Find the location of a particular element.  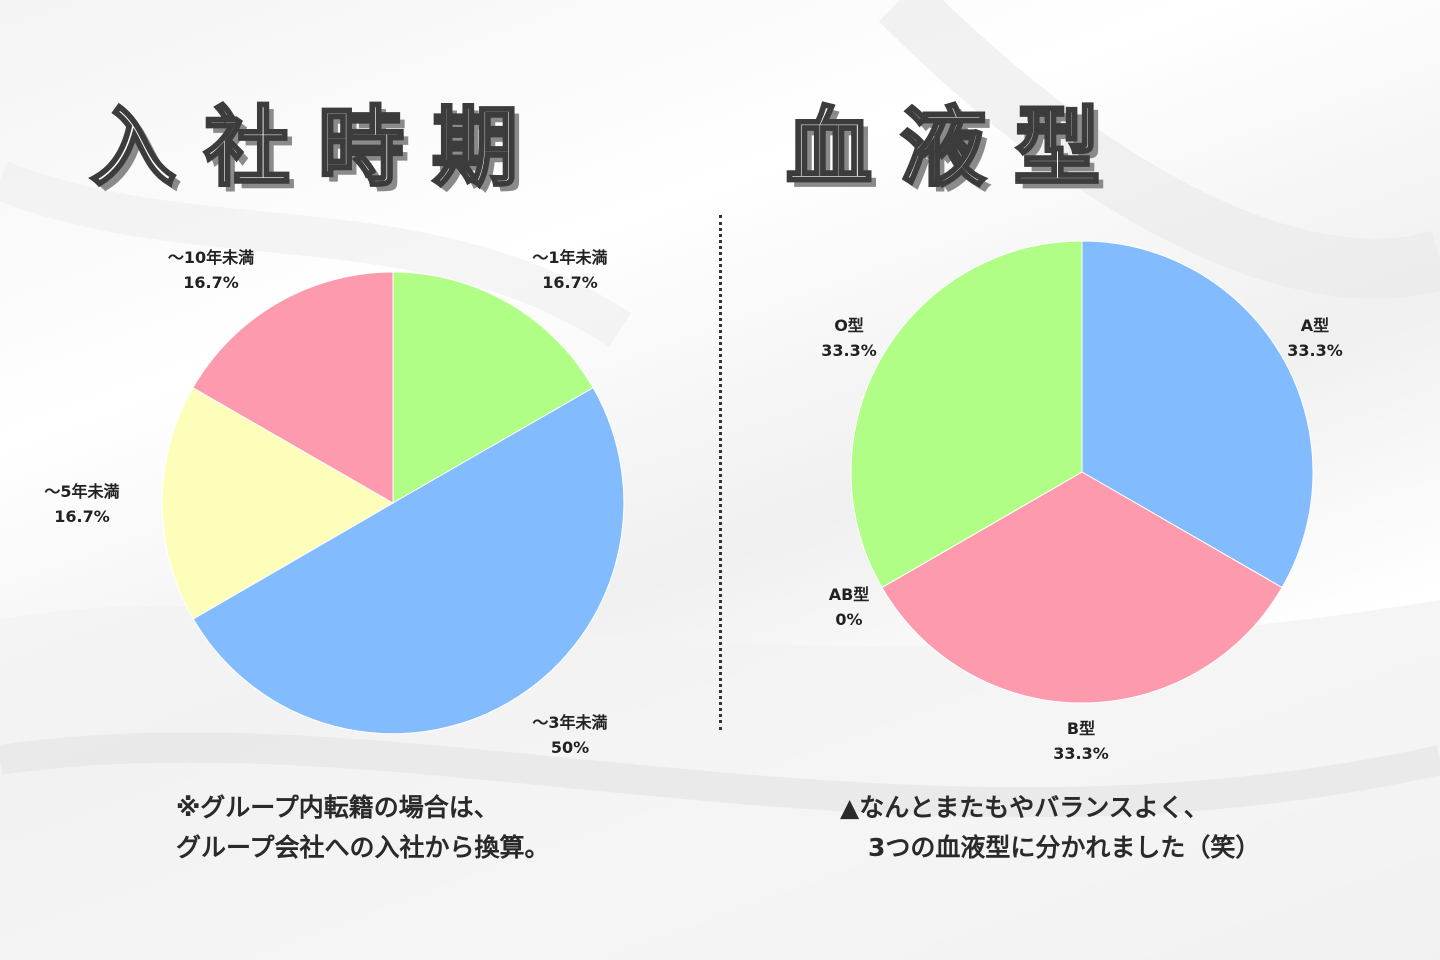

note-balance: ▲なんとまたもやバランスよく、 3つの血液型に分かれました（笑） is located at coordinates (1050, 827).